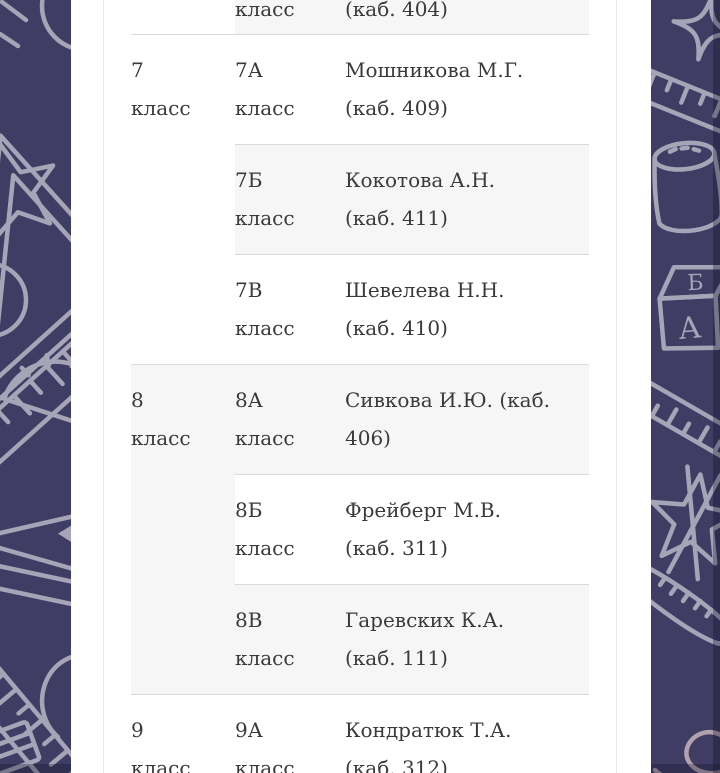 This screenshot has width=720, height=773. What do you see at coordinates (684, 523) in the screenshot?
I see `star-compass-icon` at bounding box center [684, 523].